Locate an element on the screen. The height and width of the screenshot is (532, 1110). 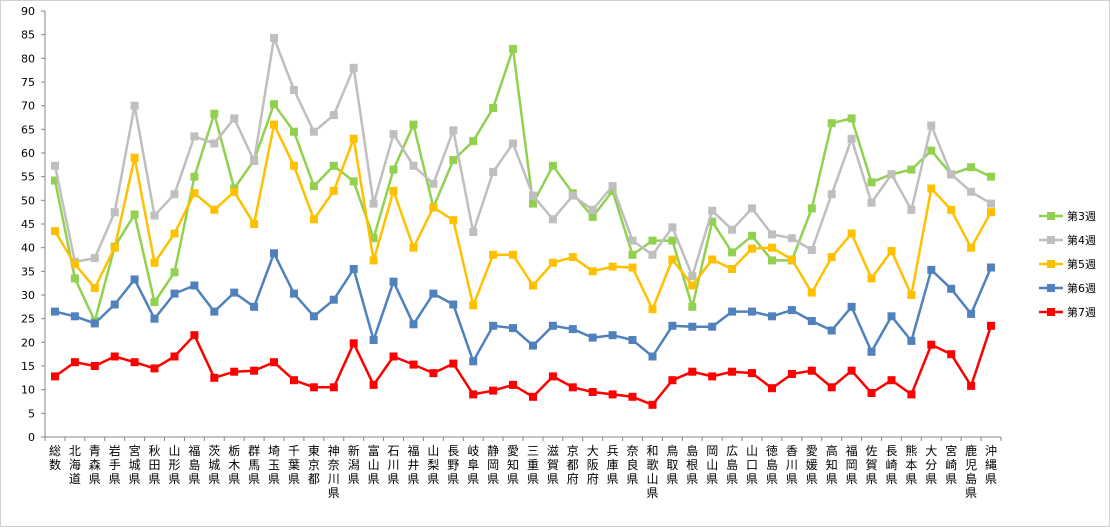
legend-item: 第7週 is located at coordinates (1067, 312).